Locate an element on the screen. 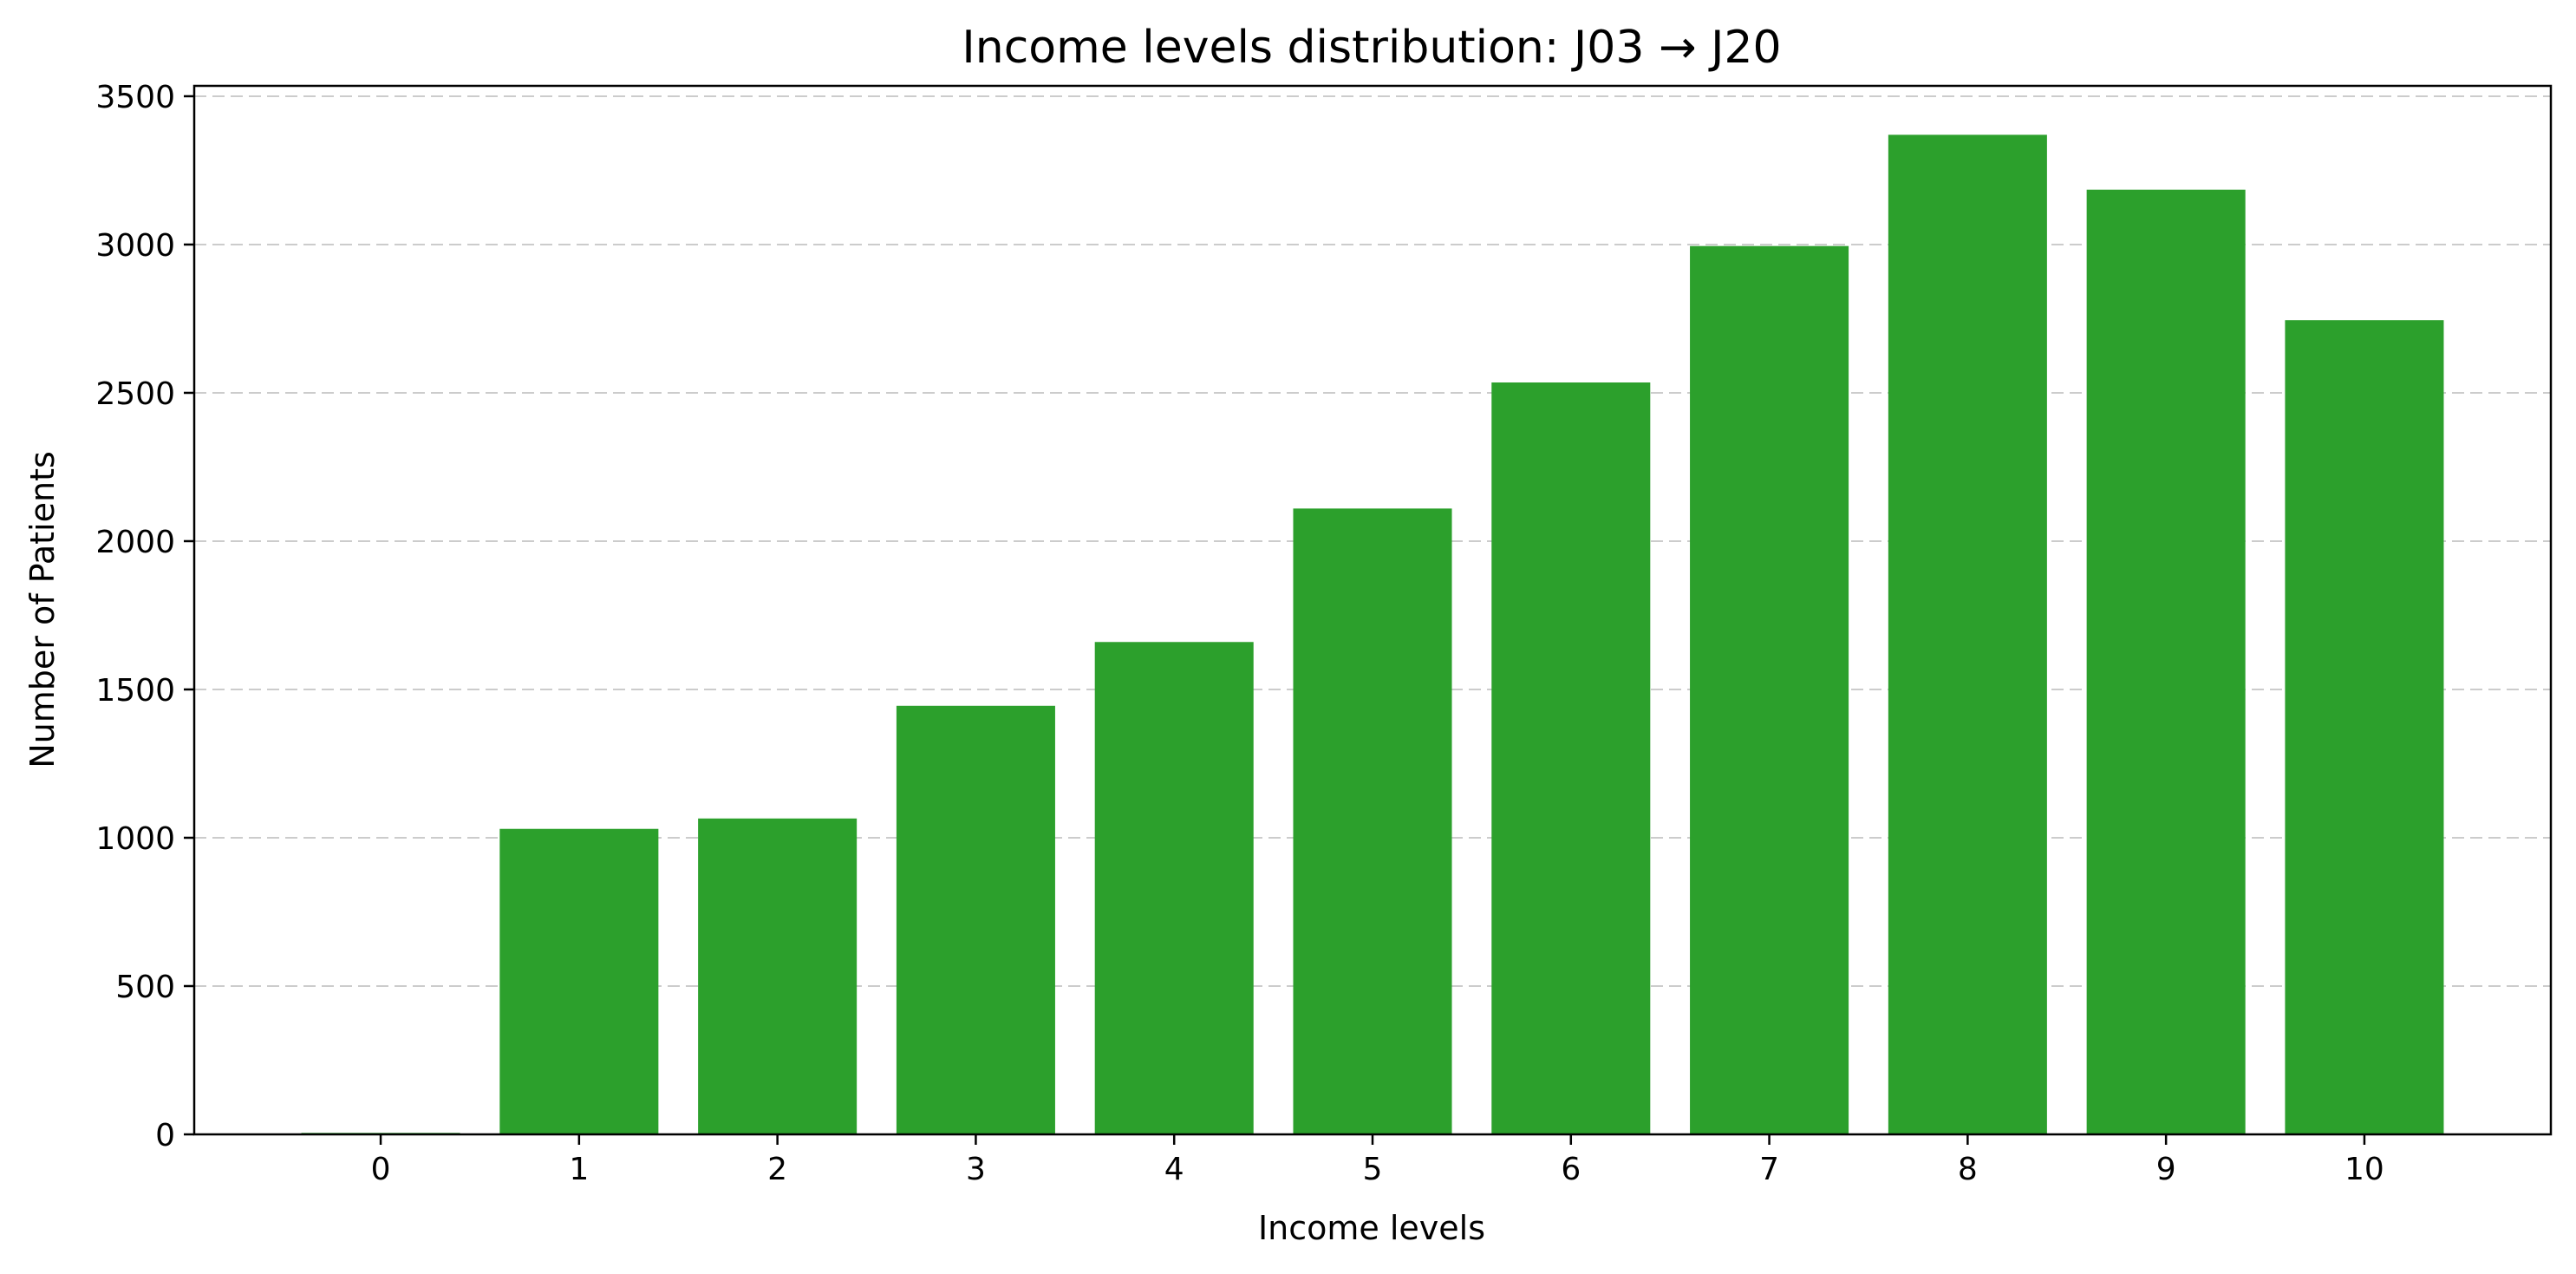 The width and height of the screenshot is (2576, 1274). x-tick-label: 1 is located at coordinates (579, 1169).